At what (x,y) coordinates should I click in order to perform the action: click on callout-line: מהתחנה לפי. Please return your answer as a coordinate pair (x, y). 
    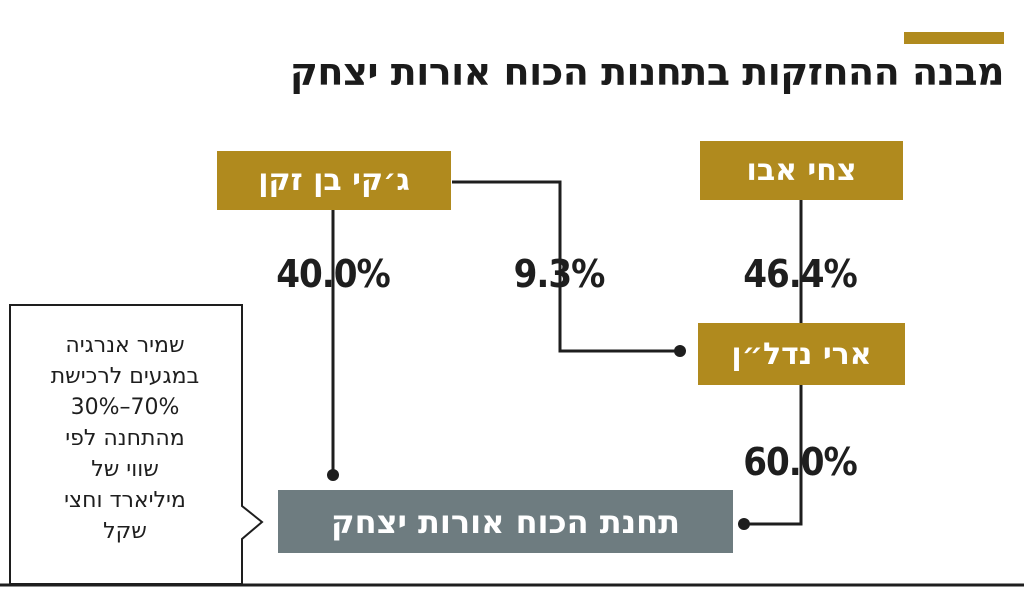
    Looking at the image, I should click on (125, 438).